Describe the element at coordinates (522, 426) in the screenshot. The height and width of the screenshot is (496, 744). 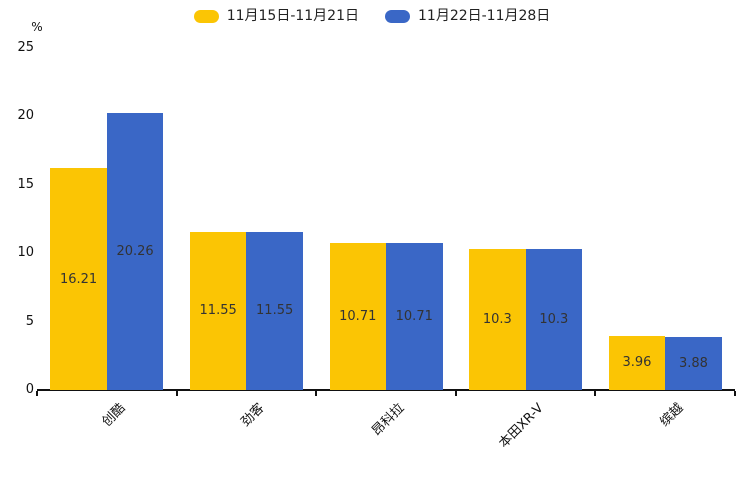
I see `category-label: 本田XR-V` at that location.